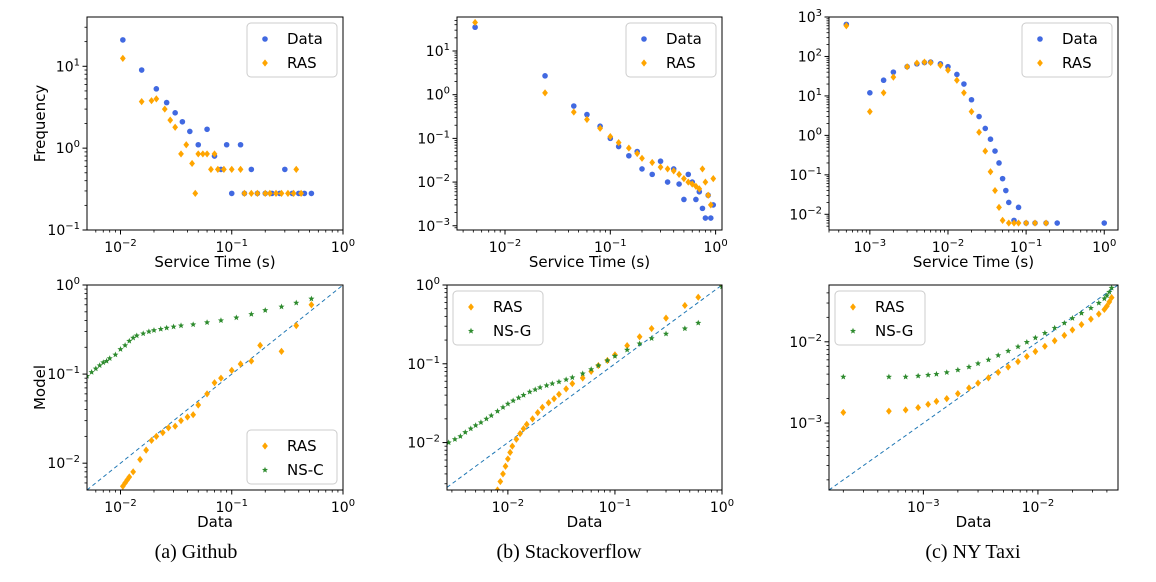 This screenshot has height=582, width=1156. I want to click on y-tick-label-exp: 0, so click(77, 144).